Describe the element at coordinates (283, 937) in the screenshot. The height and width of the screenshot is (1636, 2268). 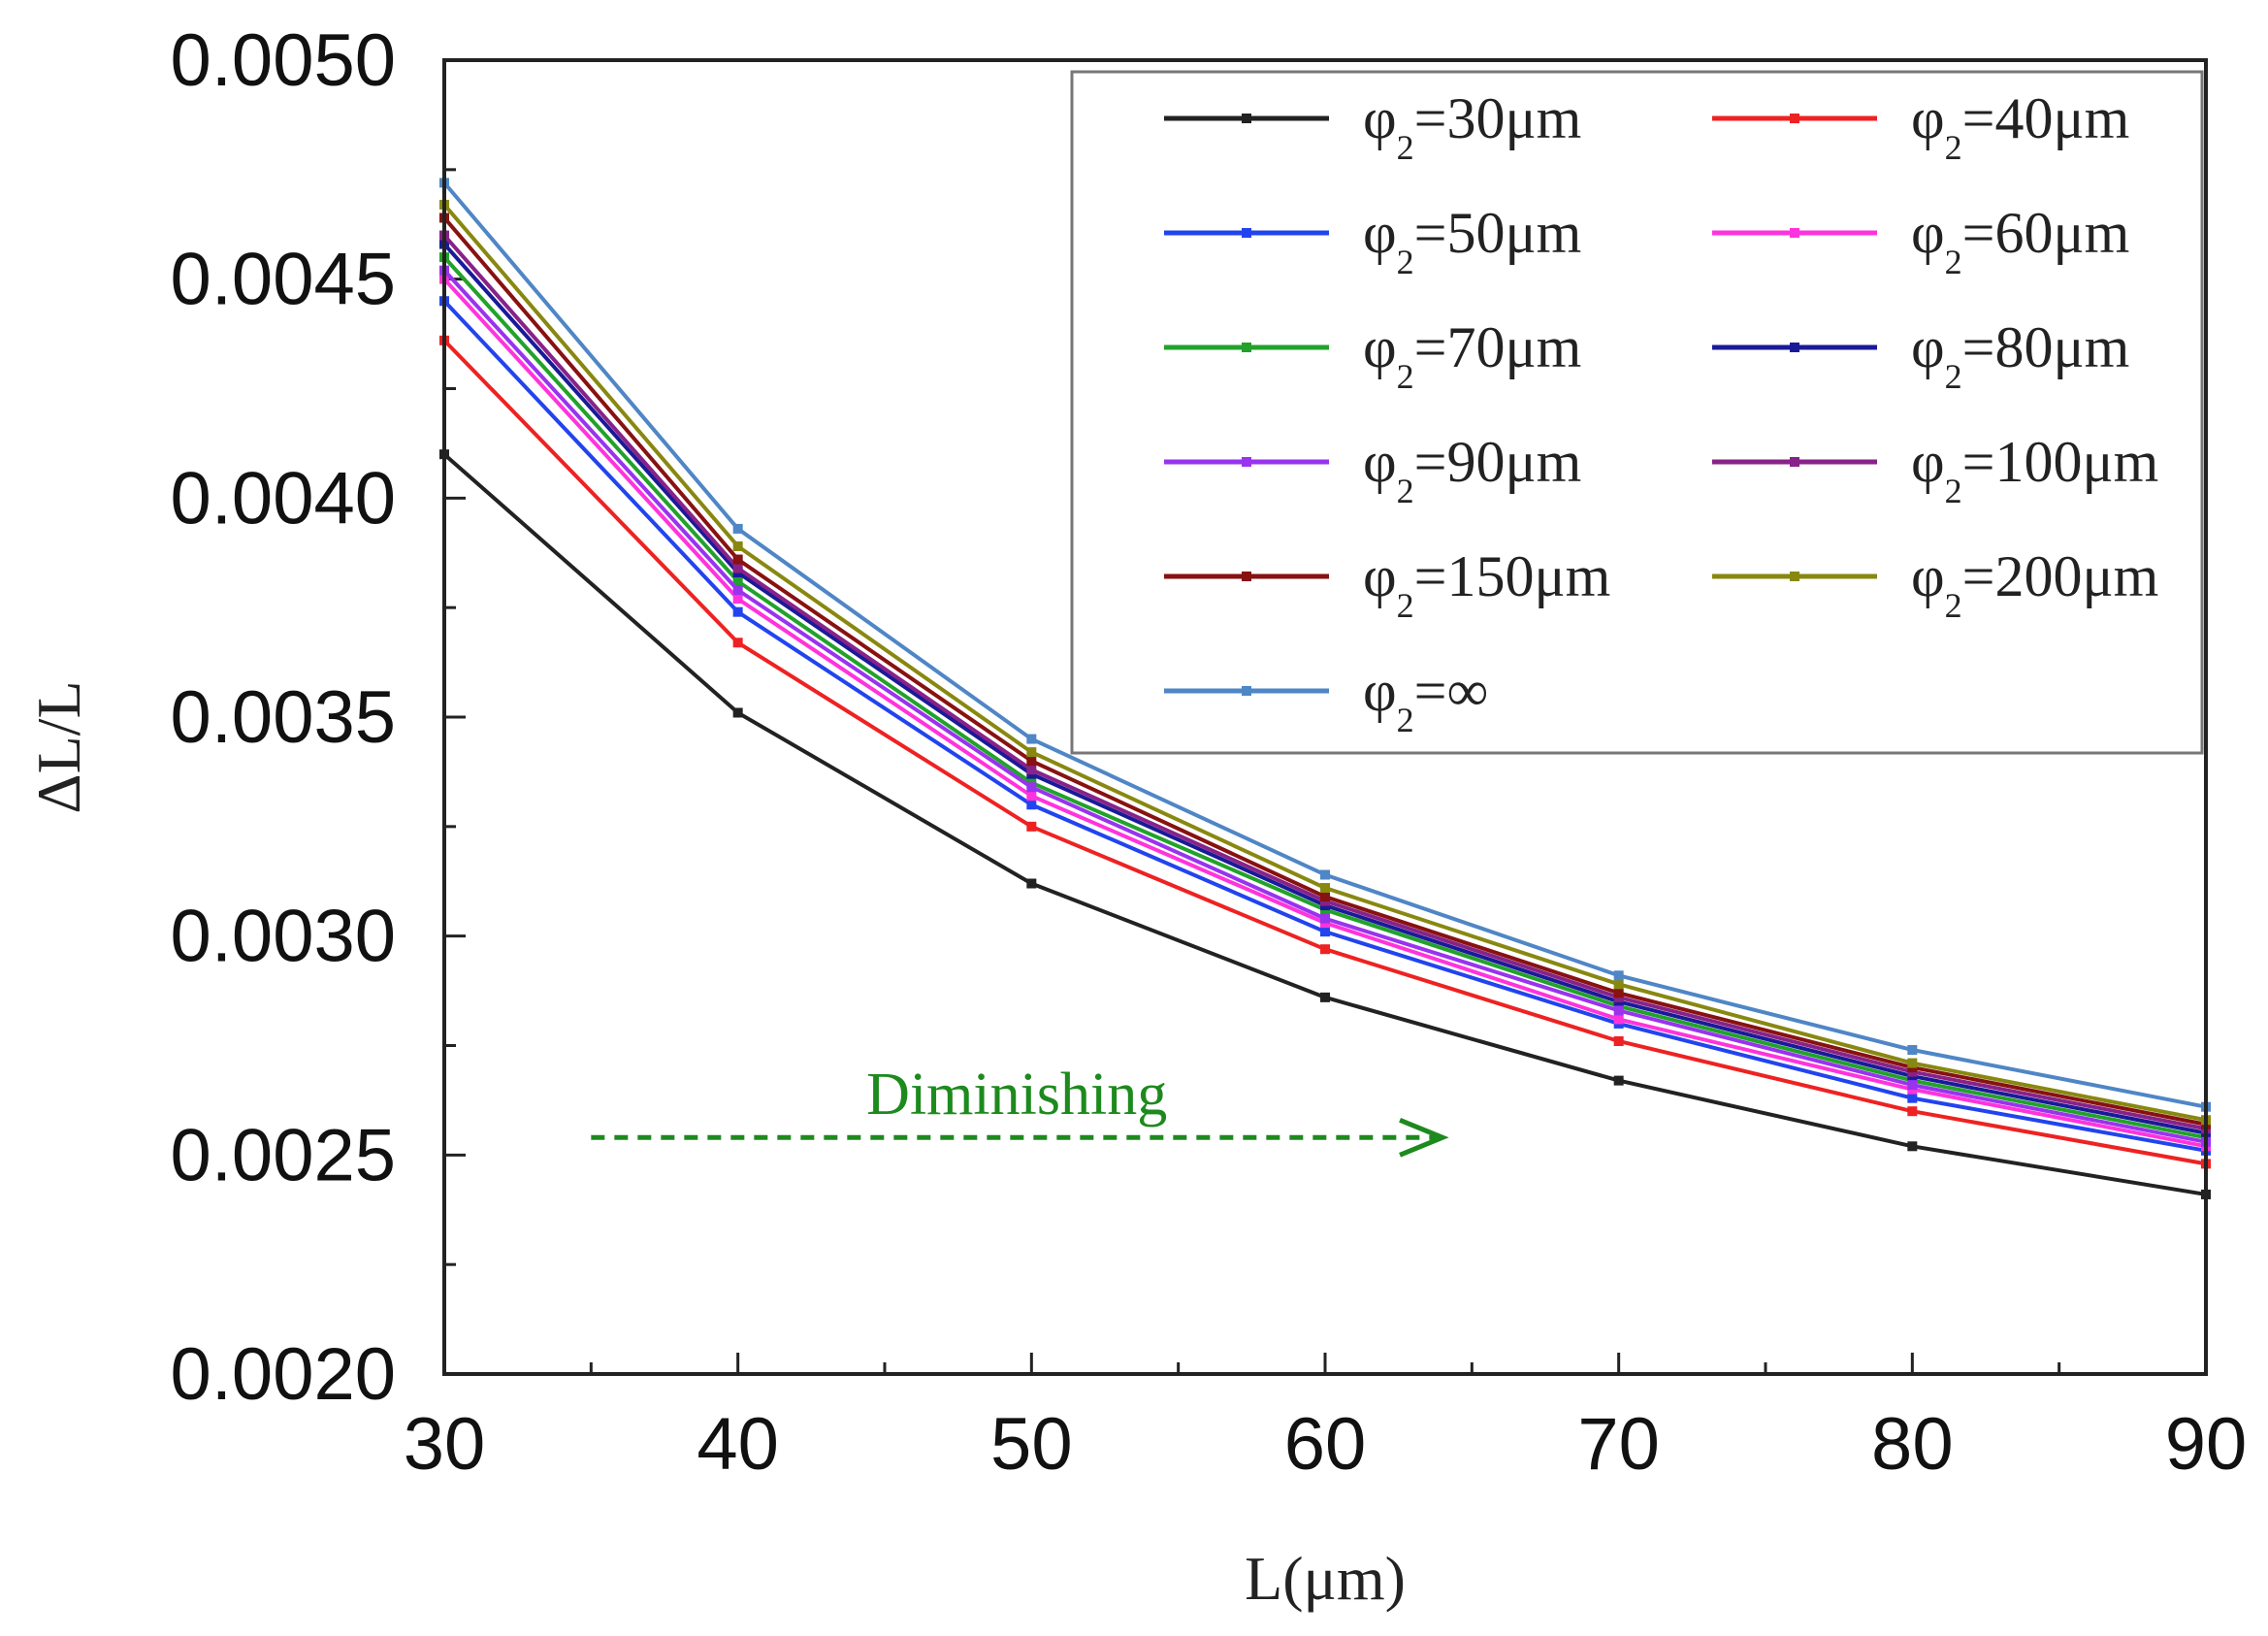
I see `y-tick-label: 0.0030` at that location.